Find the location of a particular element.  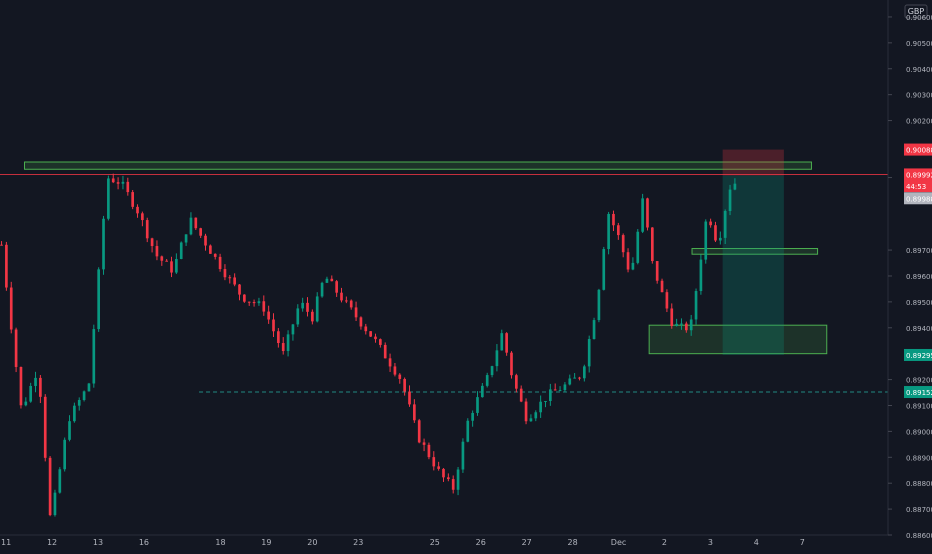

price-badge-label: 0.89992 is located at coordinates (919, 175).